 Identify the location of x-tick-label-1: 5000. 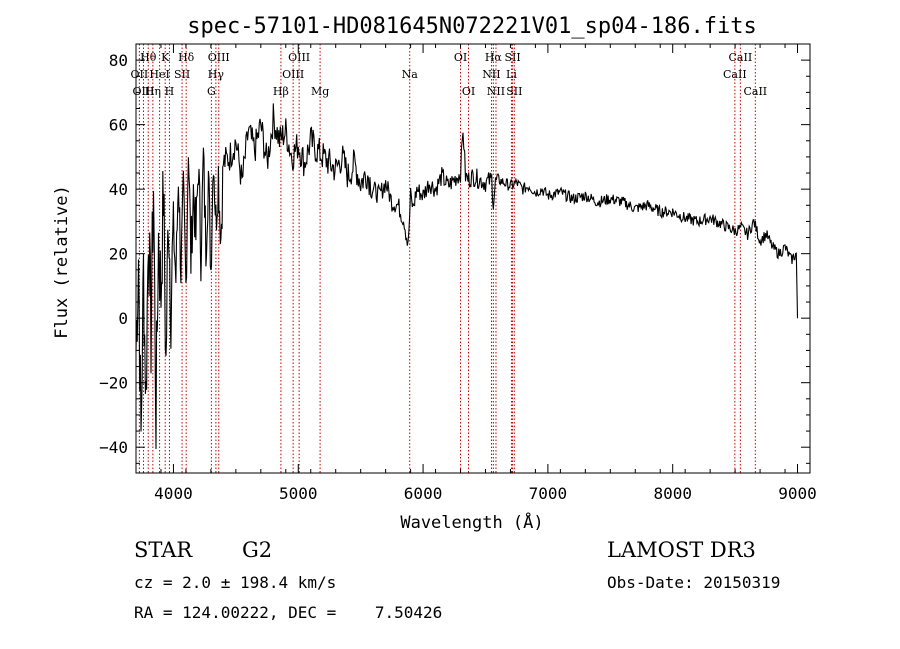
(298, 493).